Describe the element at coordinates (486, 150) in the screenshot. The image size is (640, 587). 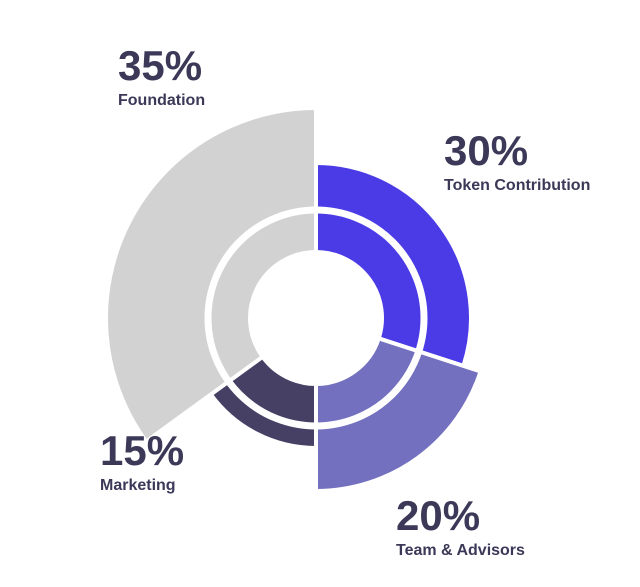
I see `value-label: 30%` at that location.